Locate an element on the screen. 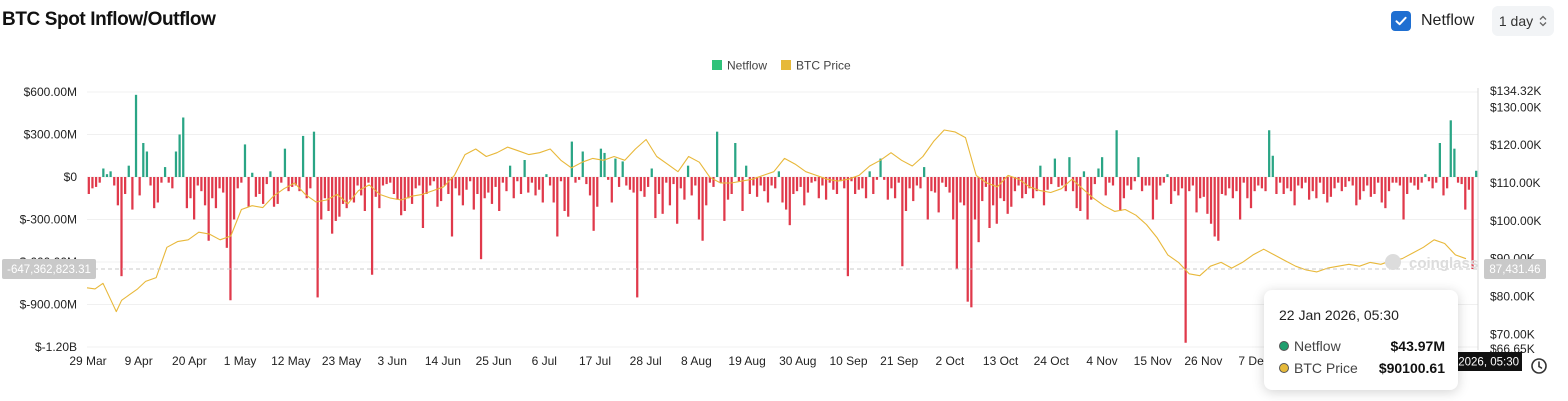 This screenshot has width=1568, height=401. page-title: BTC Spot Inflow/Outflow is located at coordinates (109, 19).